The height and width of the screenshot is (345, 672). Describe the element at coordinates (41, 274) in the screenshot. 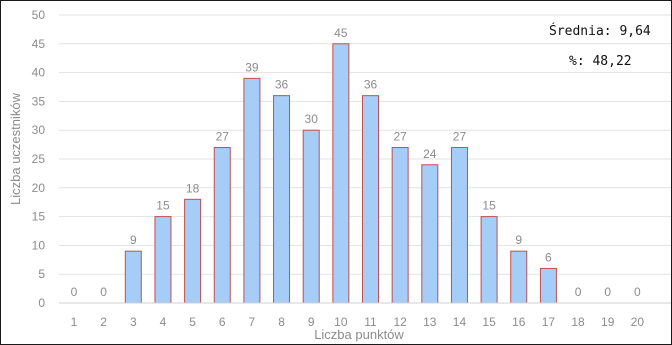

I see `y-tick-label: 5` at that location.